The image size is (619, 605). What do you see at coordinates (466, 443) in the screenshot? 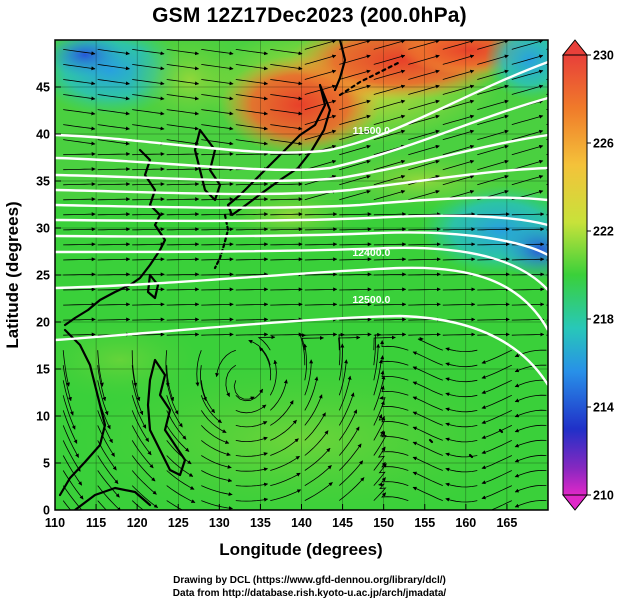
I see `pacific-islands` at bounding box center [466, 443].